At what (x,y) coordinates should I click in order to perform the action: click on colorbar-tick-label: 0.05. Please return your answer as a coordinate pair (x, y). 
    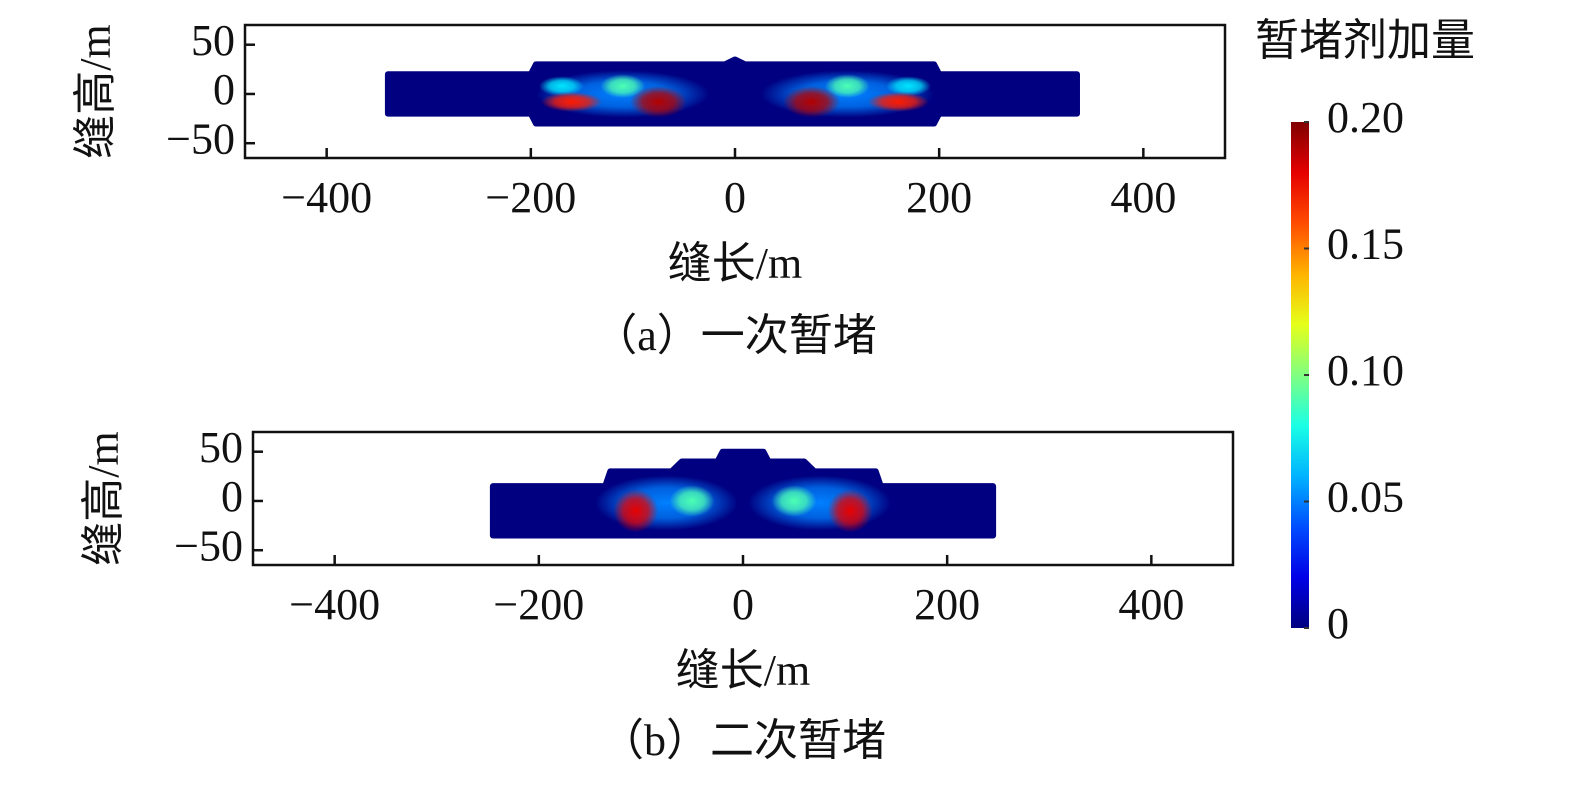
    Looking at the image, I should click on (1365, 497).